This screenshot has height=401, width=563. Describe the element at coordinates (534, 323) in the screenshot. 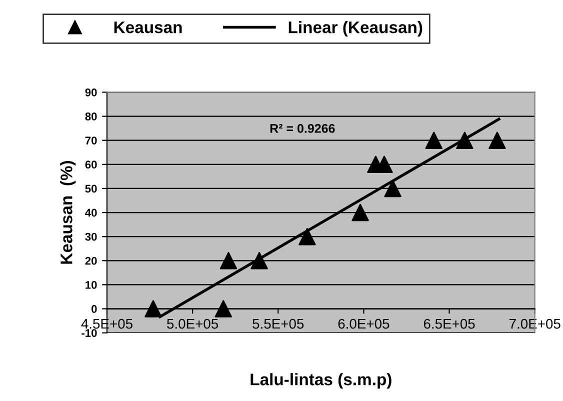

I see `x-tick-label: 7.0E+05` at that location.